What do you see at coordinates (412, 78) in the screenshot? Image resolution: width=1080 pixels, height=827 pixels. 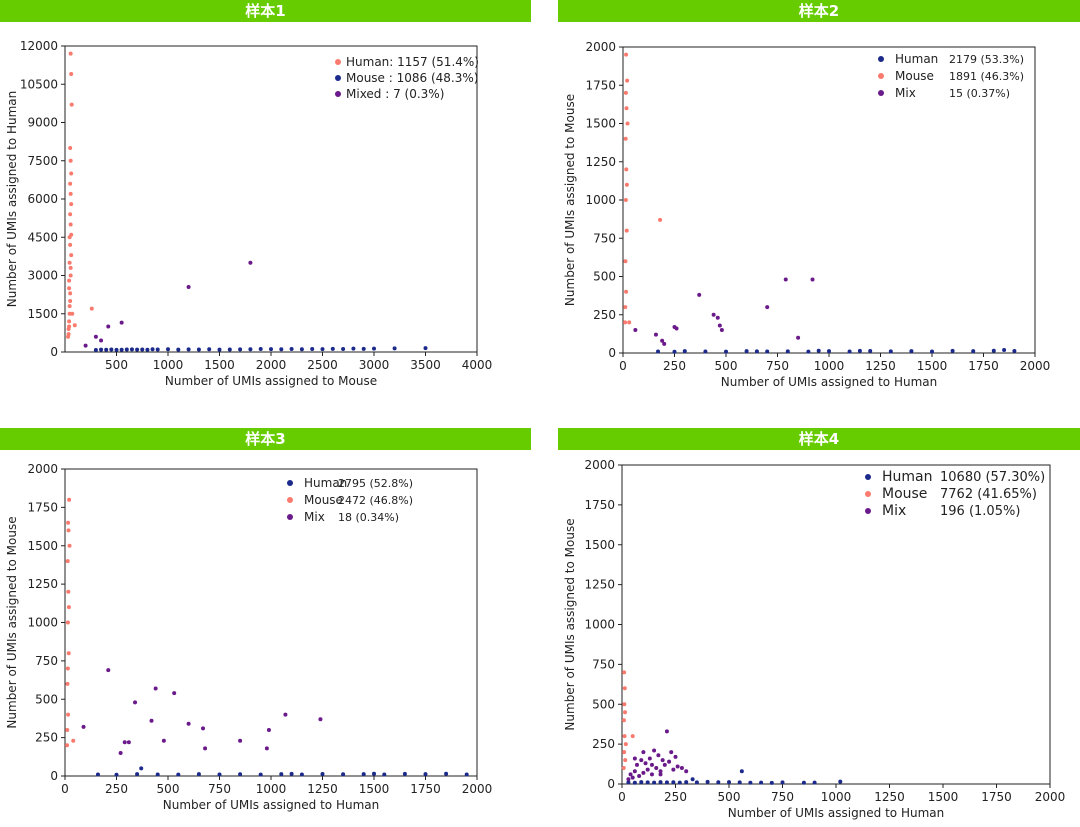 I see `legend-label: Mouse : 1086 (48.3%)` at bounding box center [412, 78].